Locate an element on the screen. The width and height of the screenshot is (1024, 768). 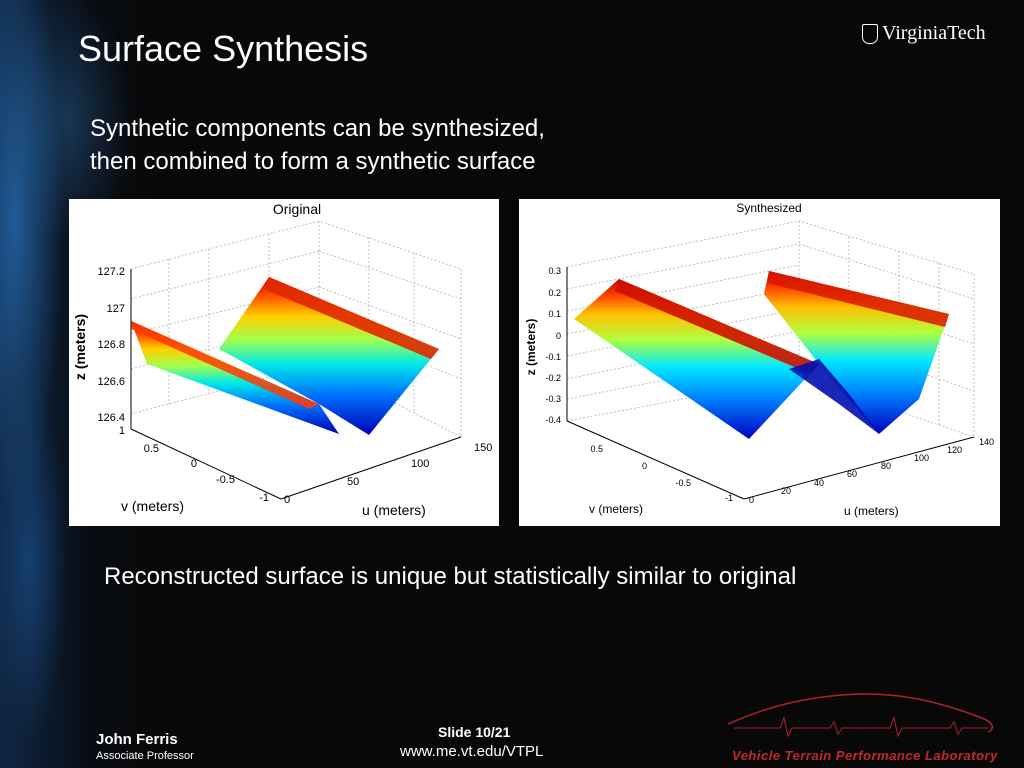
x-ticks: 0 50 100 150 is located at coordinates (388, 474).